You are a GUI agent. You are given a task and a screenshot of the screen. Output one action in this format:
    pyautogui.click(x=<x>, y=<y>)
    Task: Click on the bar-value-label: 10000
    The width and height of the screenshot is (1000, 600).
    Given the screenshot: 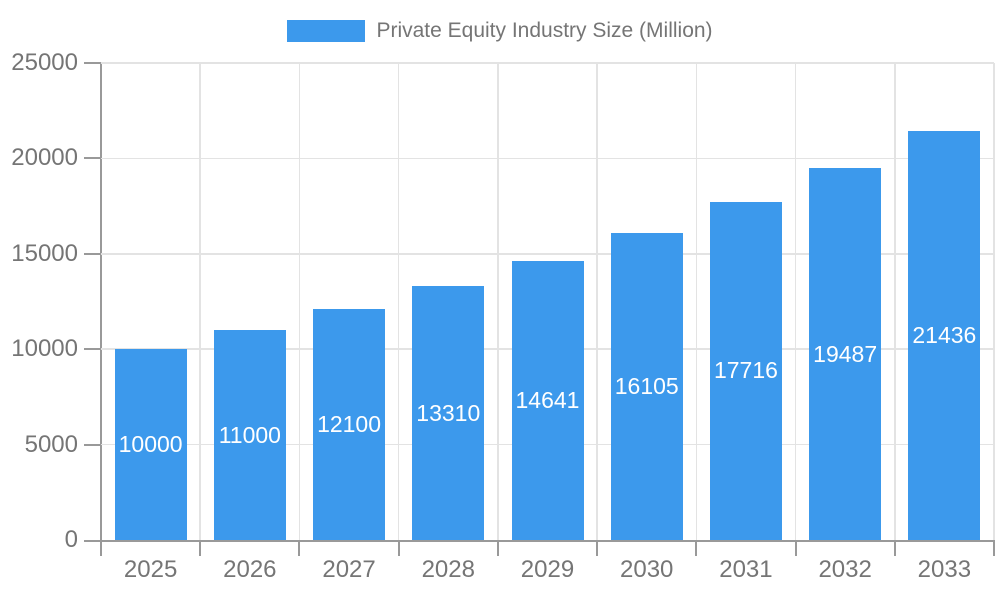 What is the action you would take?
    pyautogui.click(x=150, y=444)
    